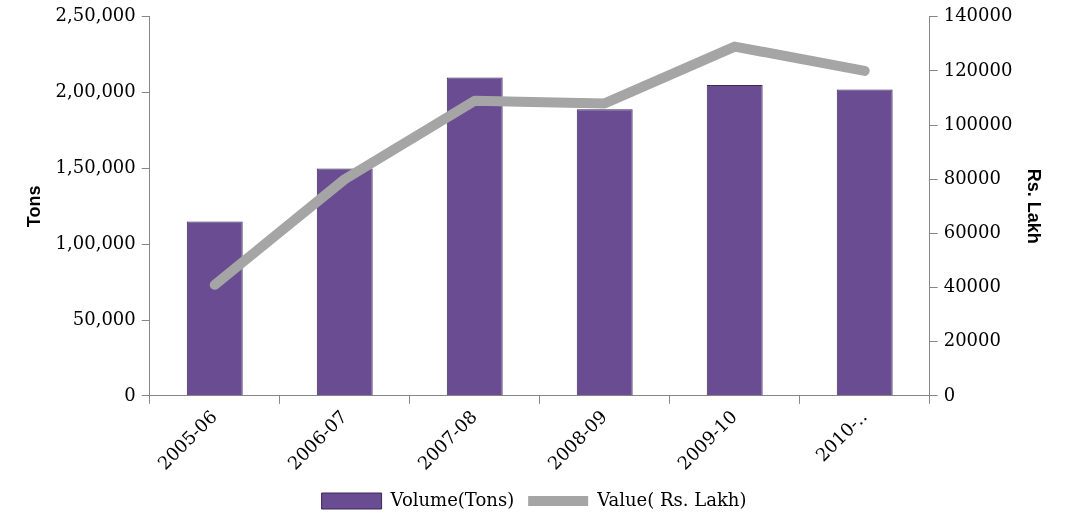 The width and height of the screenshot is (1068, 520). Describe the element at coordinates (949, 394) in the screenshot. I see `y2-tick-label: 0` at that location.